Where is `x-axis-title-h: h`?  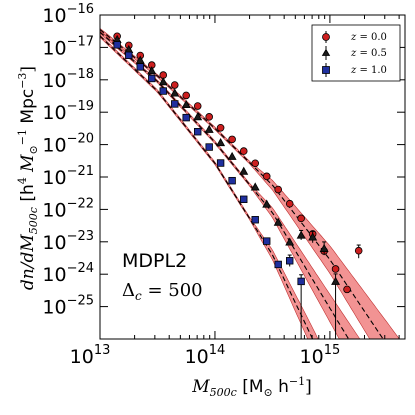 x-axis-title-h: h is located at coordinates (281, 387).